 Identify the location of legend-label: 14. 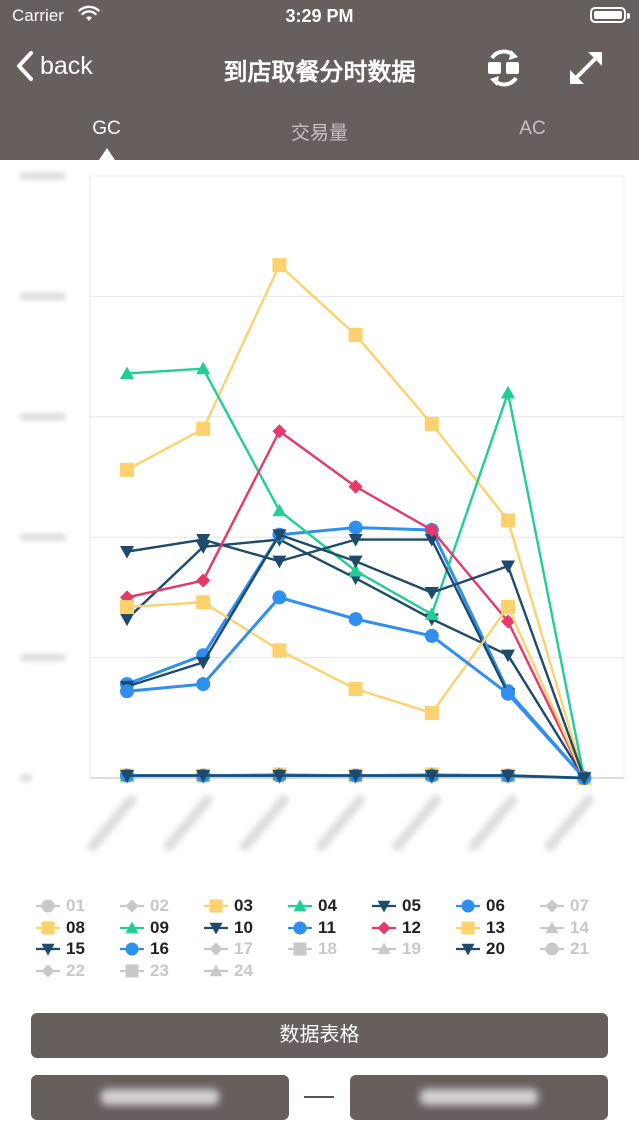
(579, 927).